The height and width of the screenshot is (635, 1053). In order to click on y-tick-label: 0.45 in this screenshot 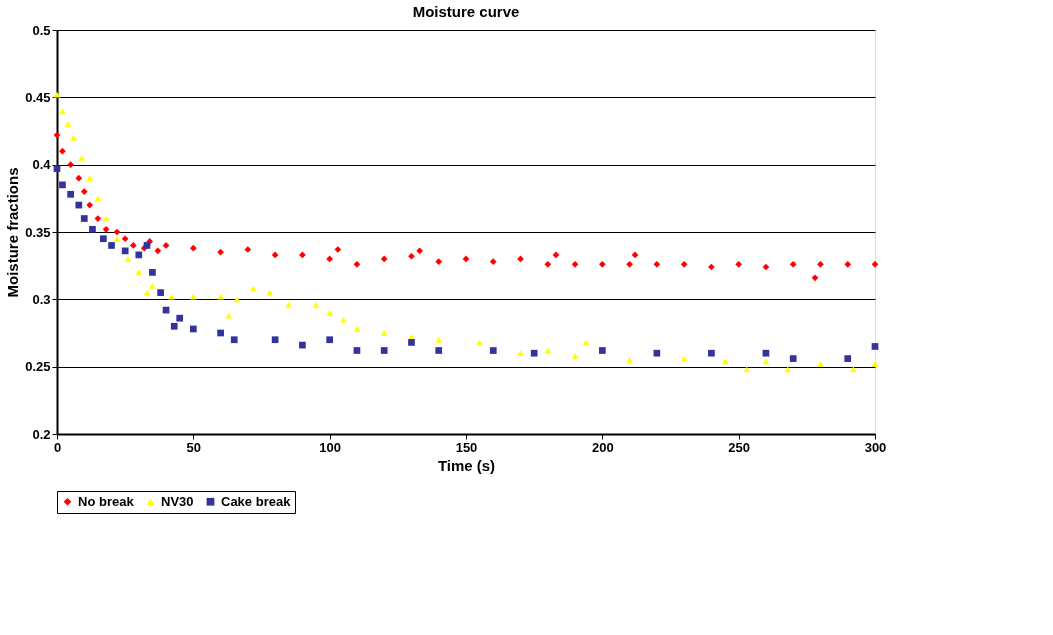, I will do `click(38, 97)`.